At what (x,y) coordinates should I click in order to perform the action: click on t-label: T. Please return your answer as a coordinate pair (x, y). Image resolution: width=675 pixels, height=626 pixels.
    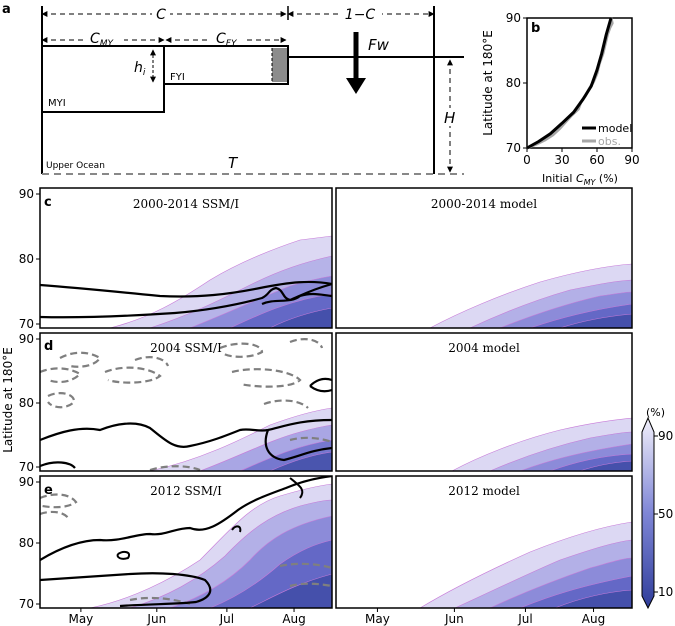
    Looking at the image, I should click on (233, 163).